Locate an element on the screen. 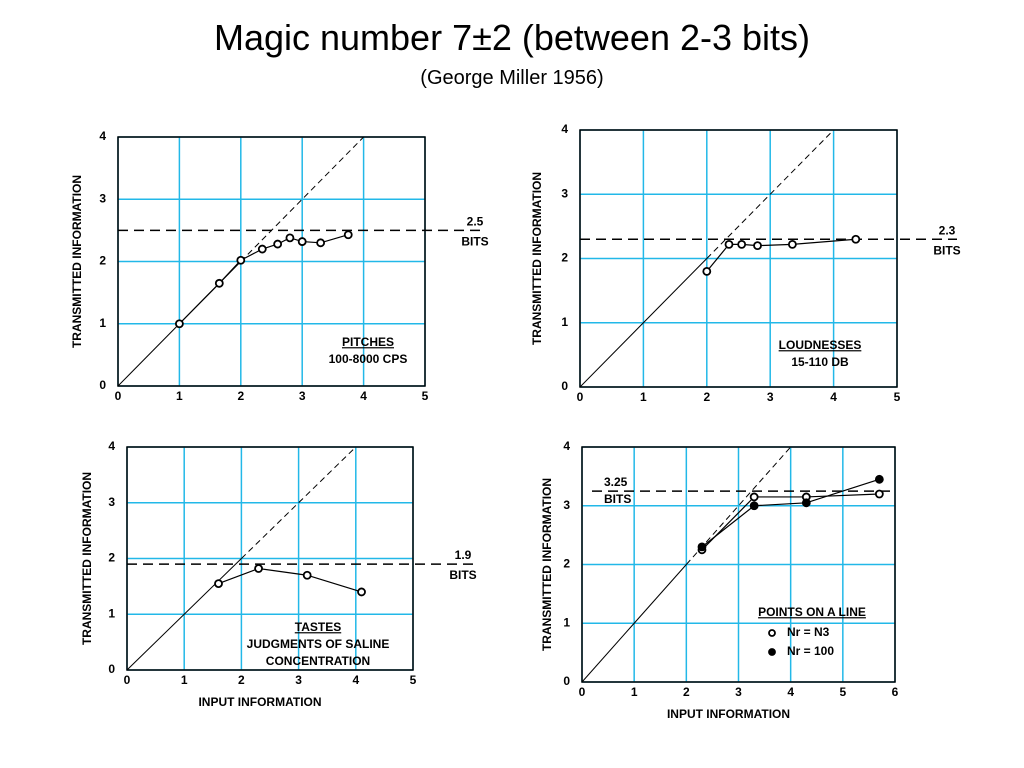 Image resolution: width=1024 pixels, height=768 pixels. reference-value: 3.25 is located at coordinates (616, 482).